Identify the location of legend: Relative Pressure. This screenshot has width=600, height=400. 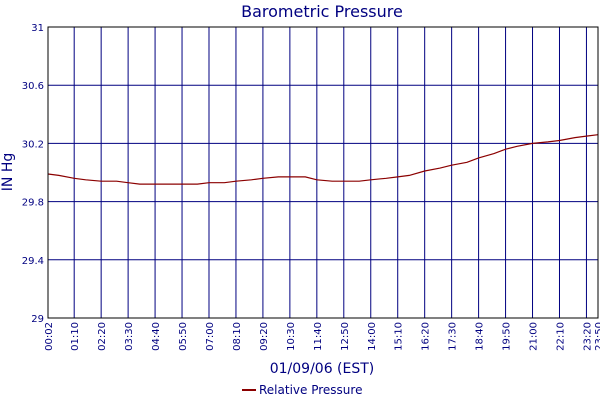
(302, 390).